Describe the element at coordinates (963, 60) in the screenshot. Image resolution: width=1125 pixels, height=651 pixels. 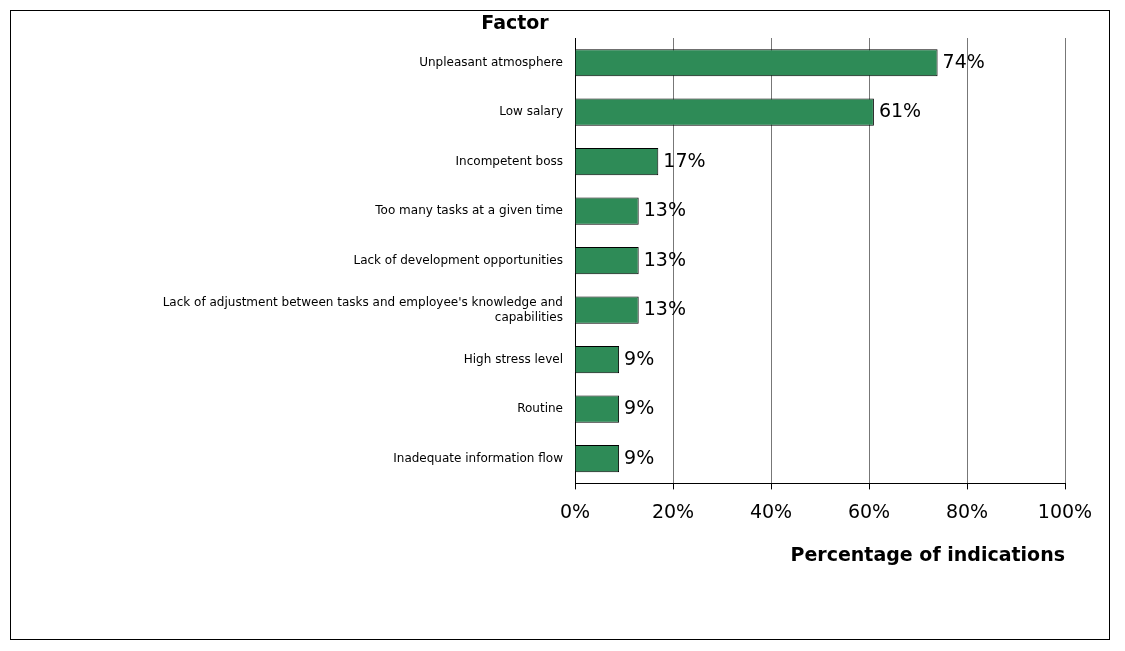
I see `data-label: 74%` at that location.